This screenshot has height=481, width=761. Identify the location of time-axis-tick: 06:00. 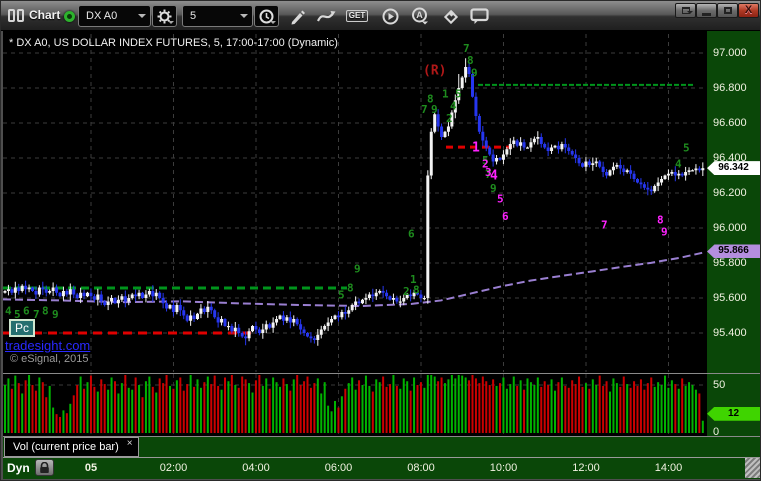
(338, 468).